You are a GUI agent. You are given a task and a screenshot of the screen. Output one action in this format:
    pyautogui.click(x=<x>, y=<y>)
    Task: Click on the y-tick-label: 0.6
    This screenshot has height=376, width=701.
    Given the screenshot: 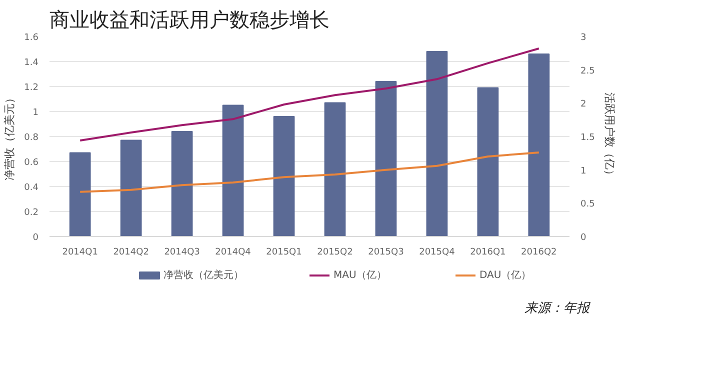 What is the action you would take?
    pyautogui.click(x=31, y=163)
    